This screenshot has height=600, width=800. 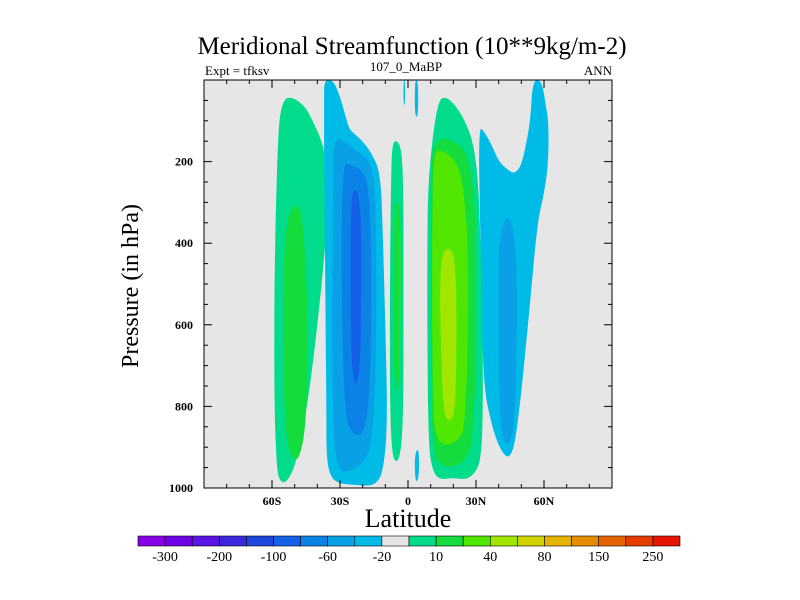 What do you see at coordinates (545, 557) in the screenshot?
I see `colorbar-label: 80` at bounding box center [545, 557].